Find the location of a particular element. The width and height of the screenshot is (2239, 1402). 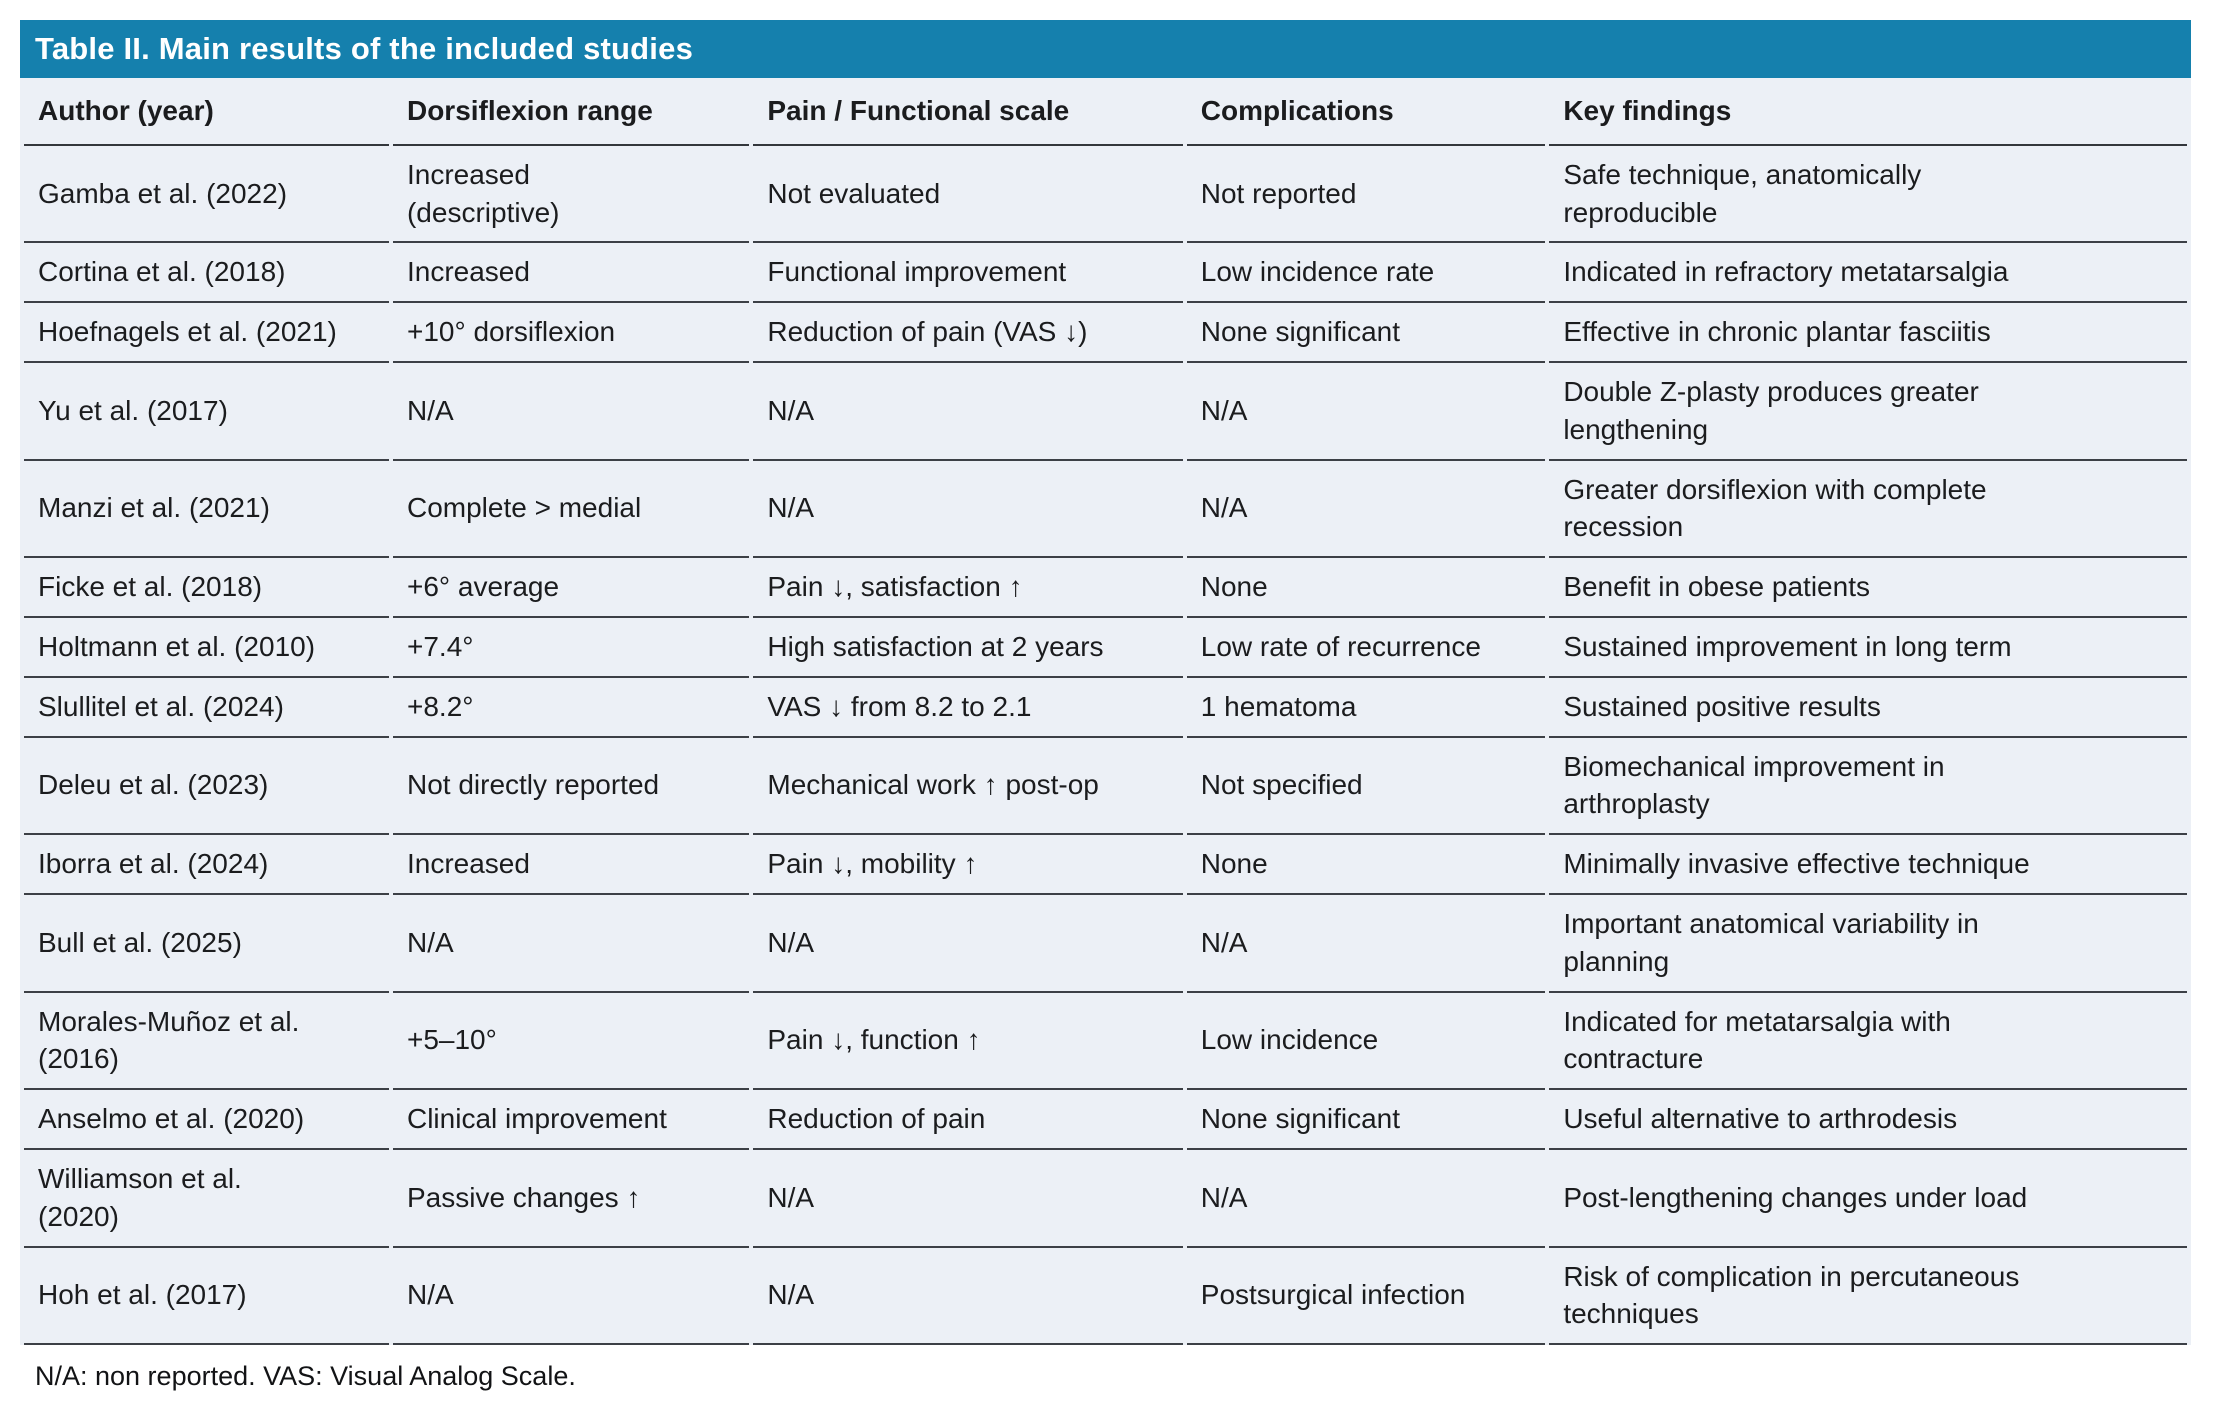

cell-pain-functional-scale: Pain ↓, satisfaction ↑ is located at coordinates (968, 588).